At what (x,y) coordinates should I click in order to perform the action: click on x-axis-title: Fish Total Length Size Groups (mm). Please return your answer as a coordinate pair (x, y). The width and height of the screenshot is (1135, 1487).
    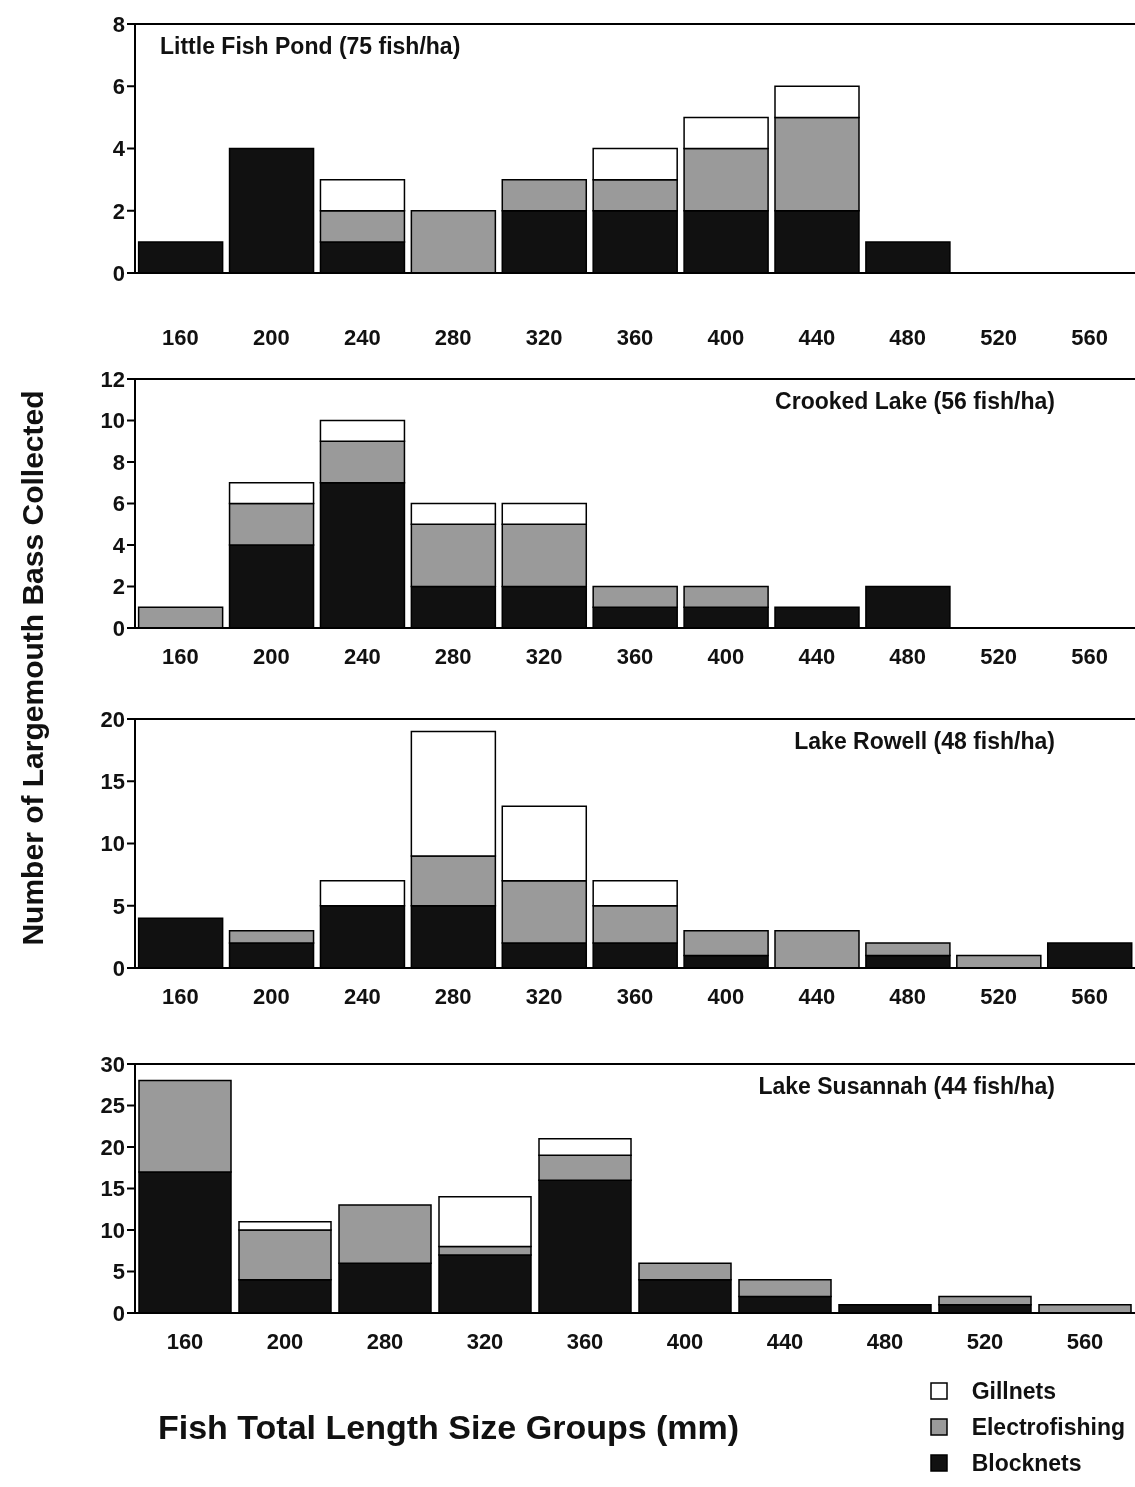
    Looking at the image, I should click on (449, 1427).